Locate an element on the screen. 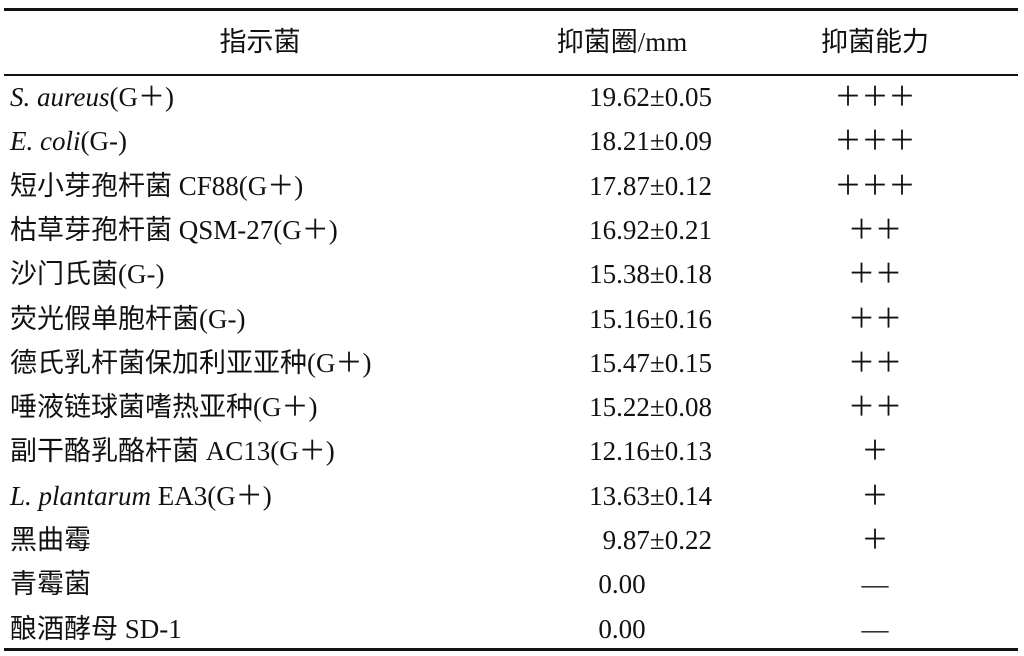 The width and height of the screenshot is (1024, 656). organism-cell: 酿酒酵母 SD-1 is located at coordinates (96, 628).